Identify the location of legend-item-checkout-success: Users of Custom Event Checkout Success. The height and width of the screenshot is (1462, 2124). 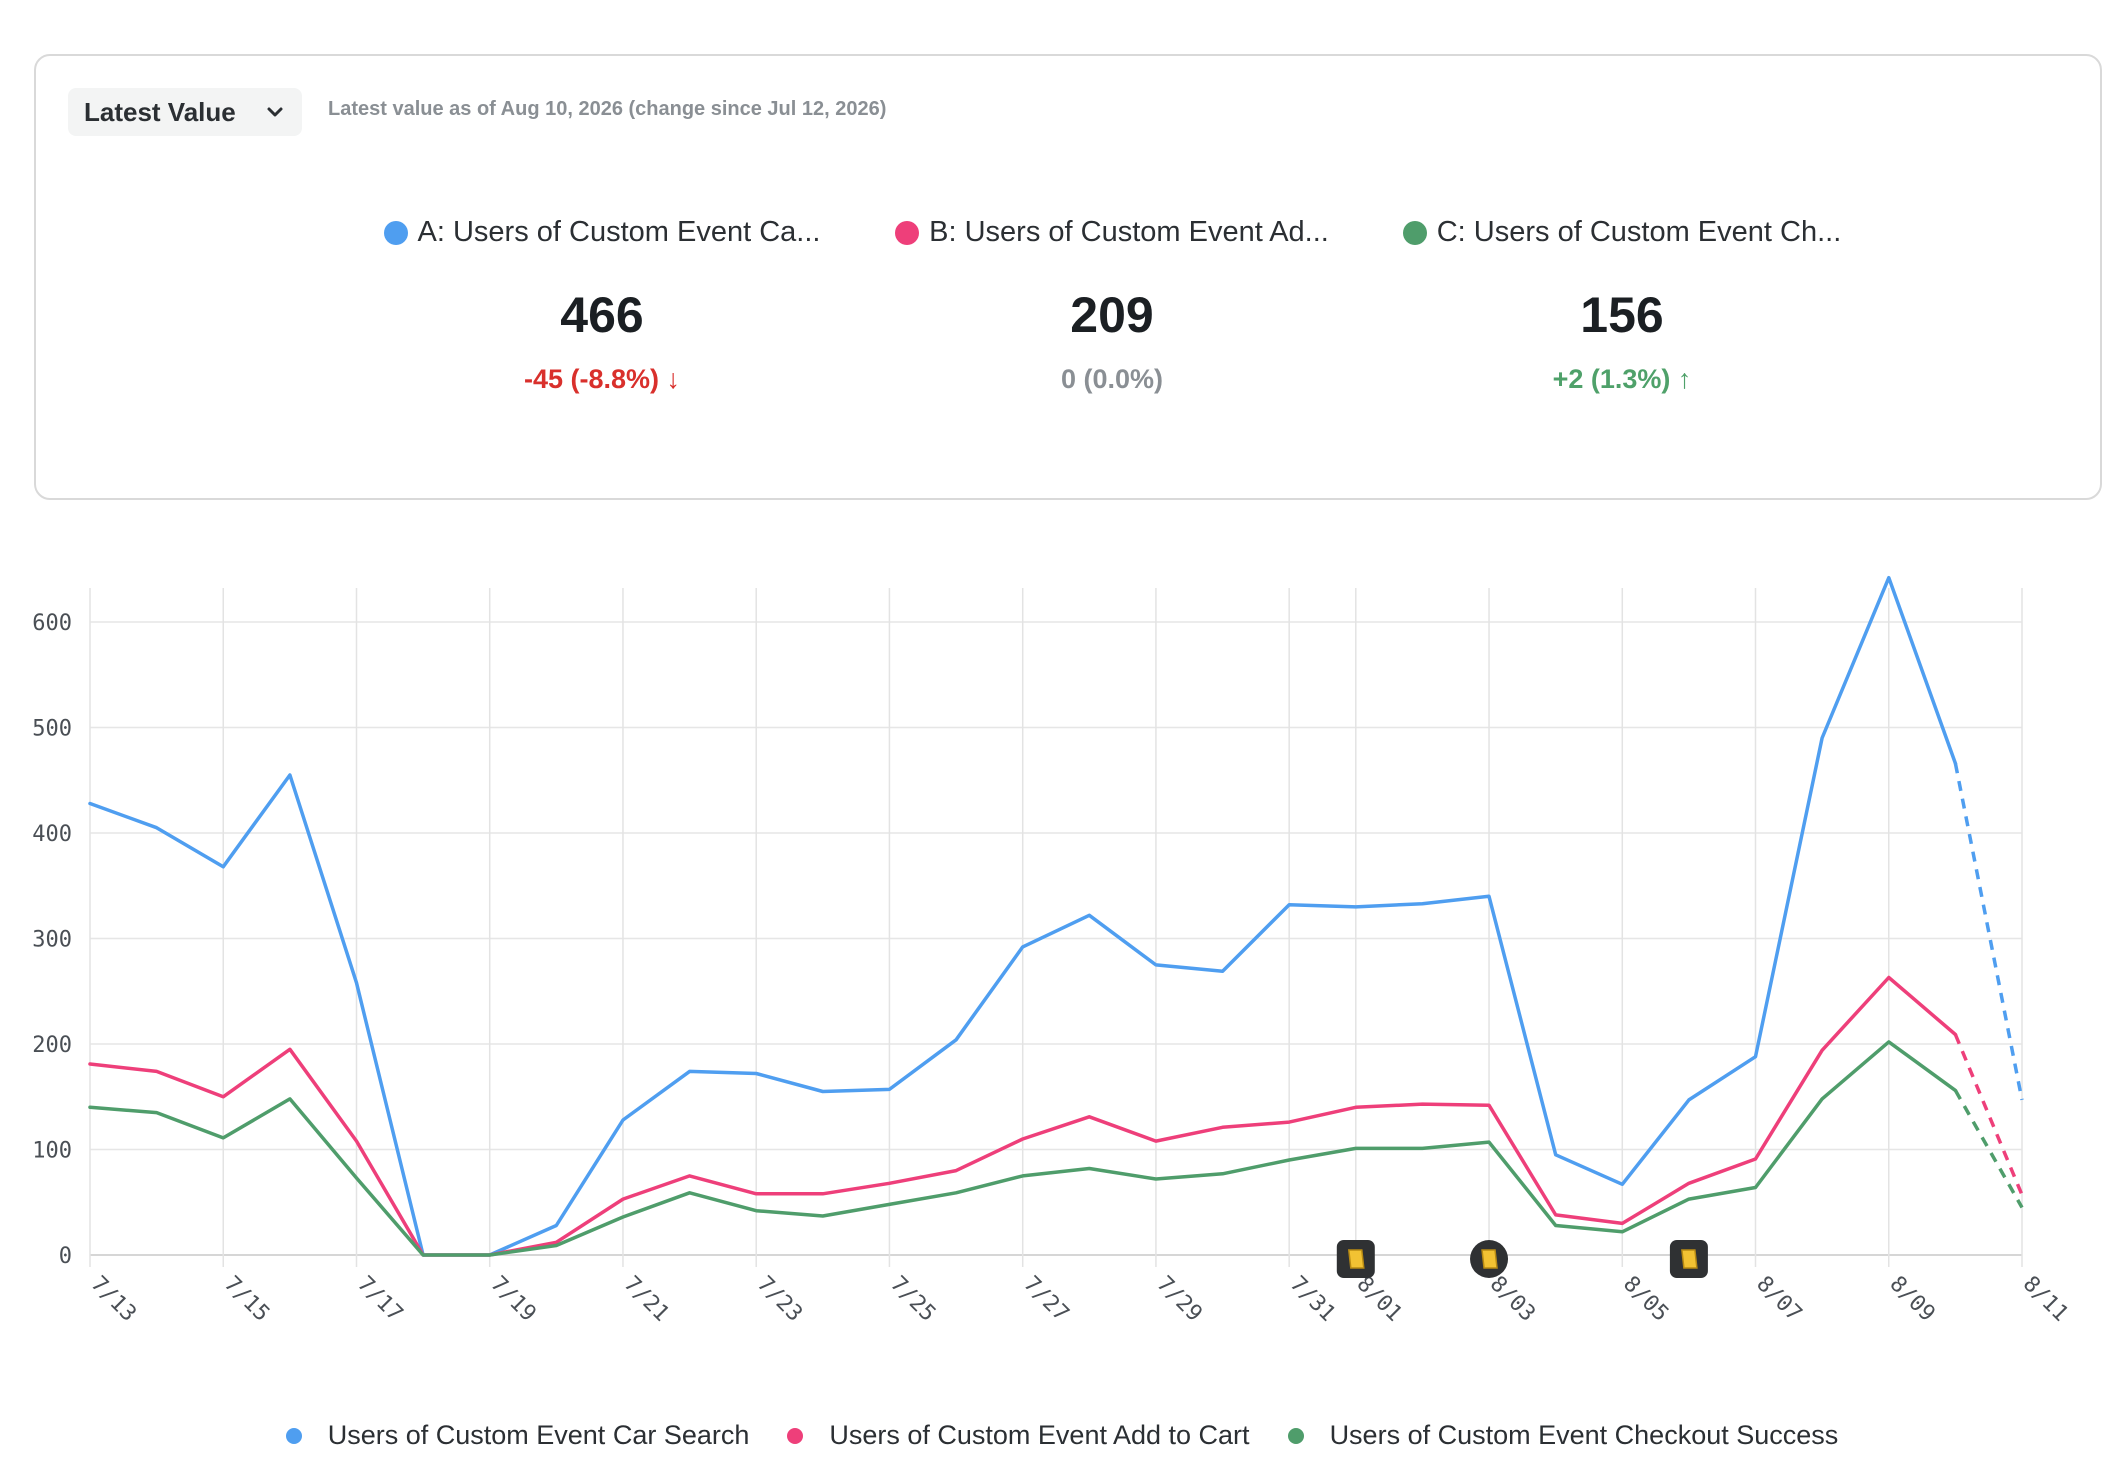
(1563, 1435).